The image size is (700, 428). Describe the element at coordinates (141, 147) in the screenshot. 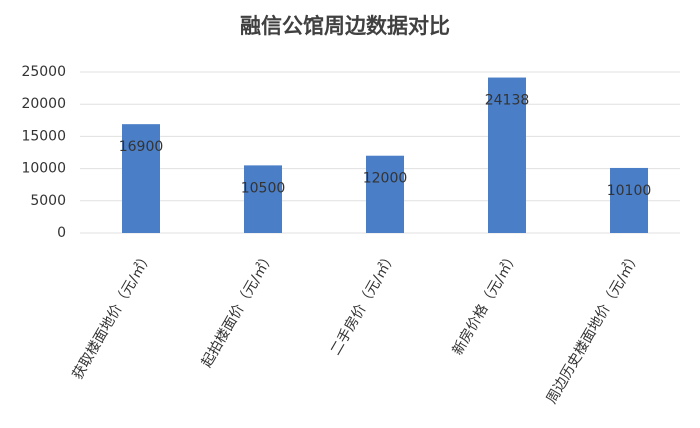

I see `data-label: 16900` at that location.